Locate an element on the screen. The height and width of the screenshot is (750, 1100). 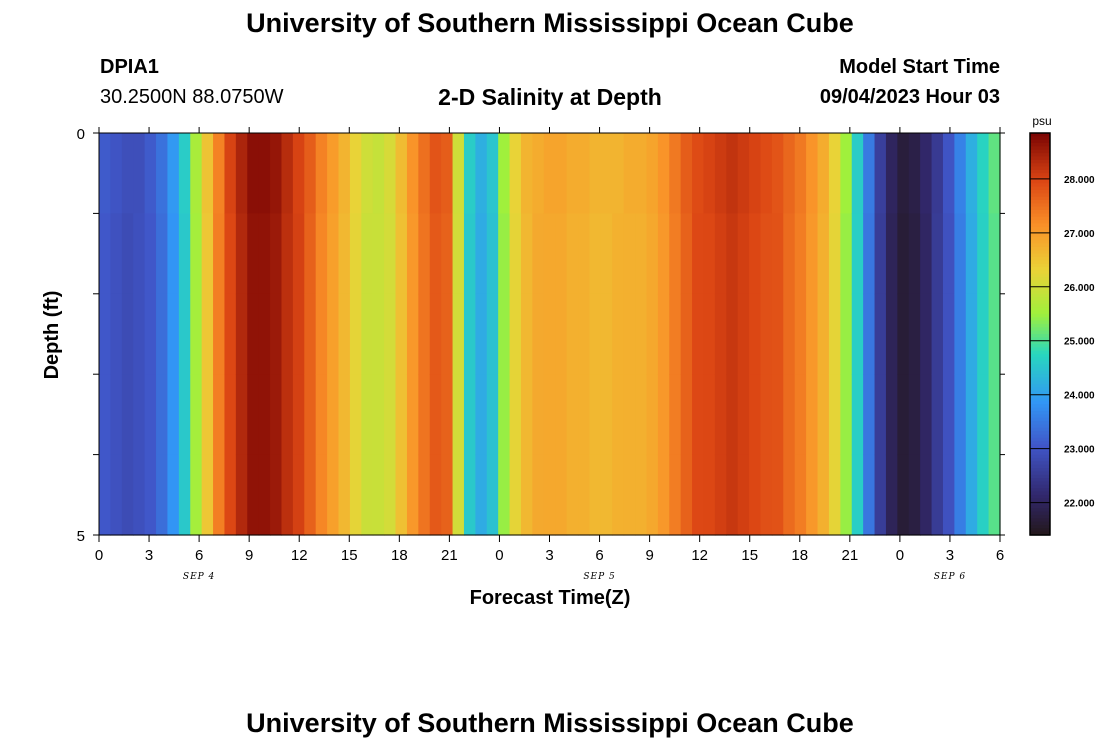
x-tick-label: 12 is located at coordinates (299, 555).